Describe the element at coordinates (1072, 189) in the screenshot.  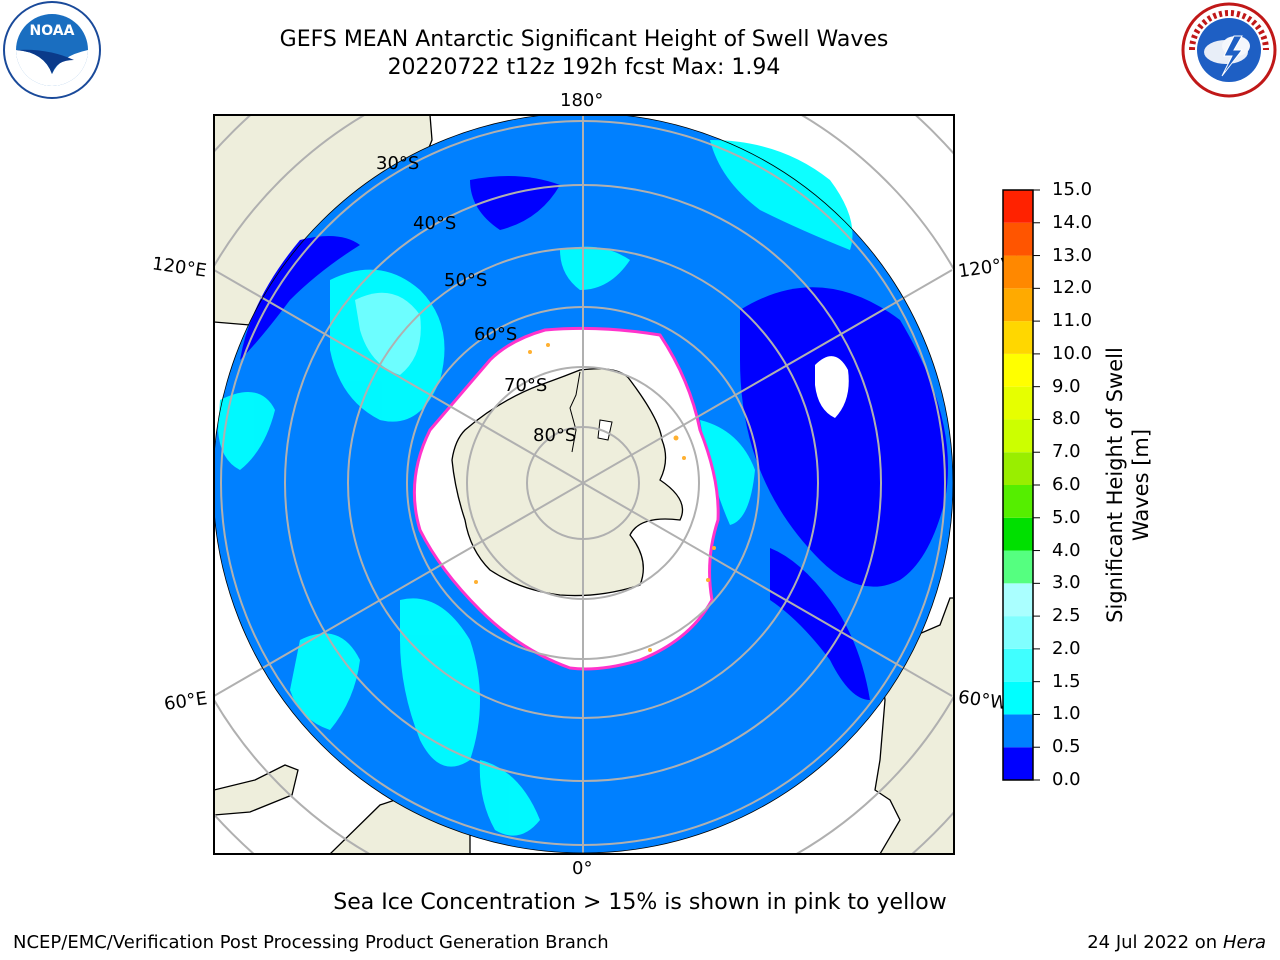
I see `colorbar-tick-label: 15.0` at that location.